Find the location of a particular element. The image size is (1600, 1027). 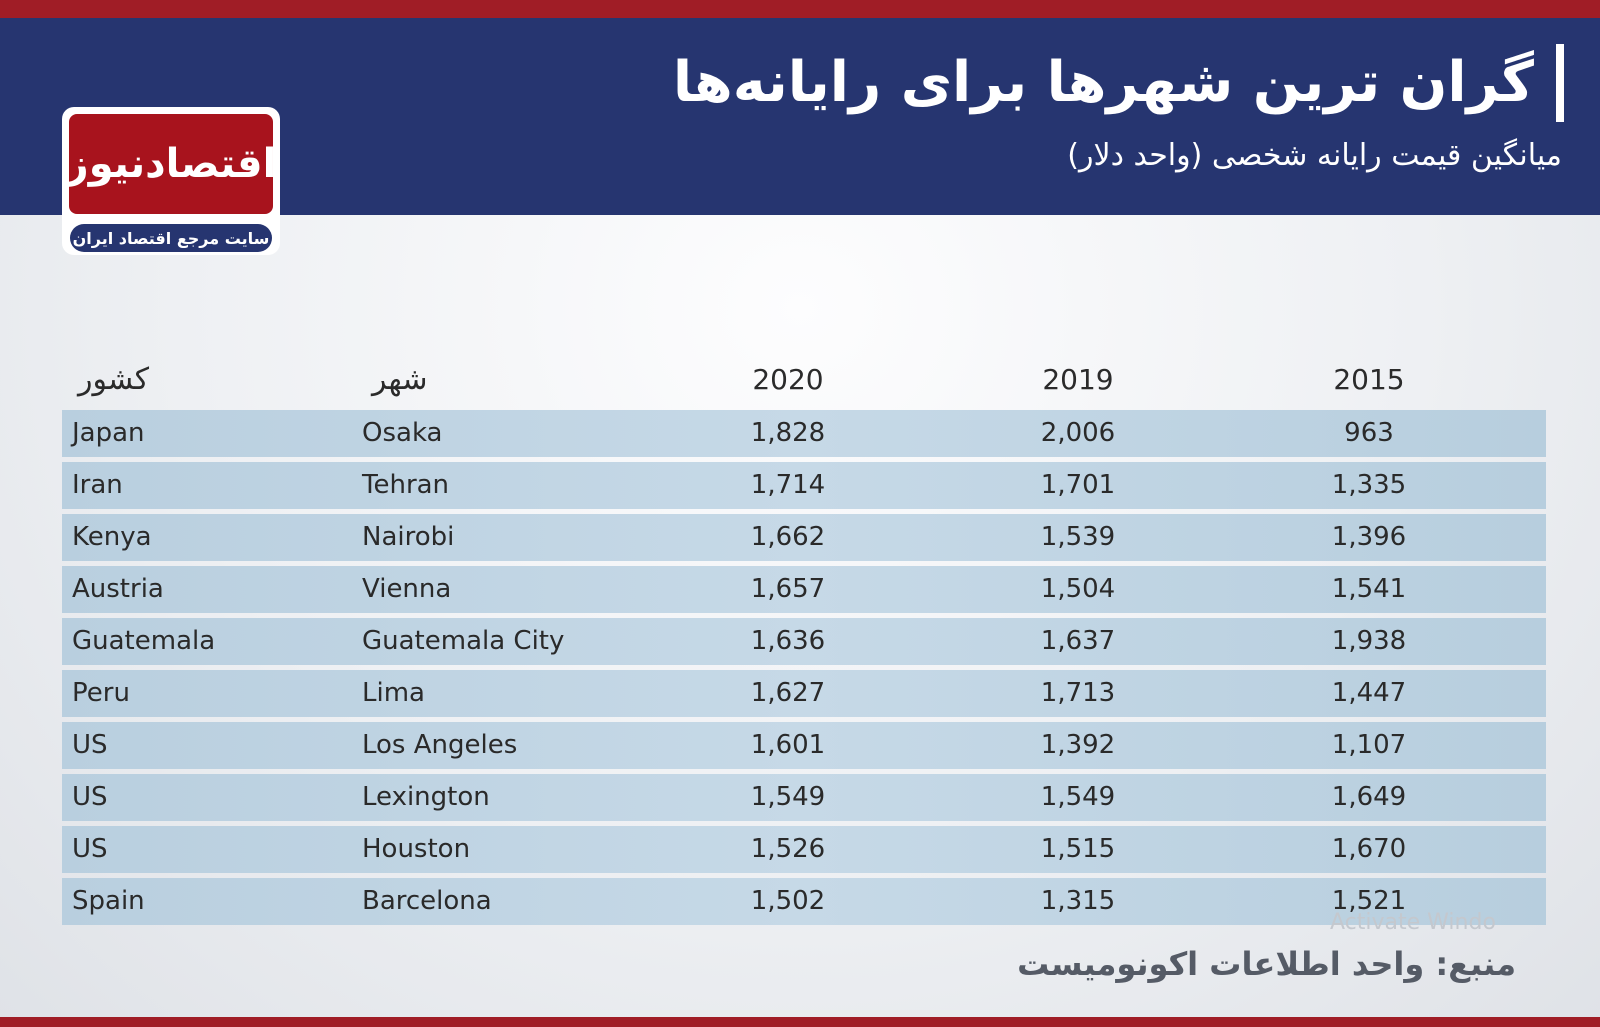

city-cell: Vienna is located at coordinates (407, 589).